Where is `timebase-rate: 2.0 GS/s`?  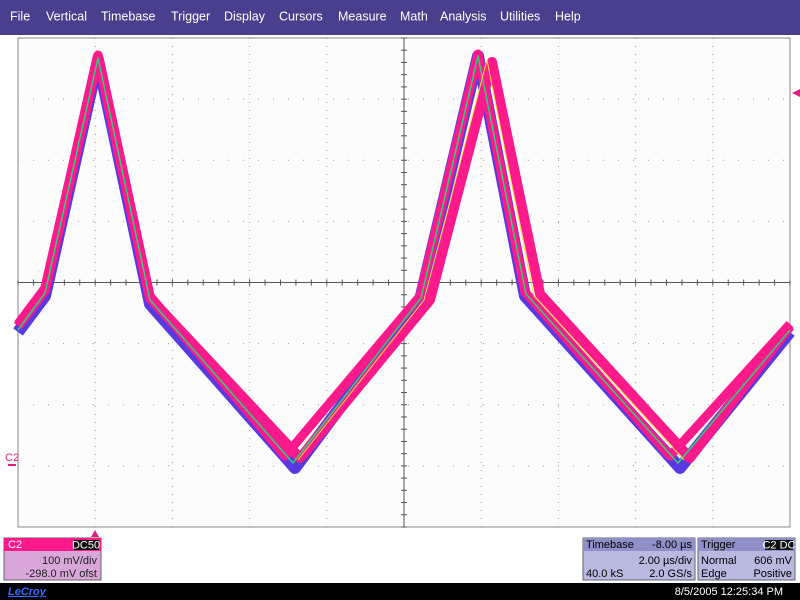 timebase-rate: 2.0 GS/s is located at coordinates (670, 574).